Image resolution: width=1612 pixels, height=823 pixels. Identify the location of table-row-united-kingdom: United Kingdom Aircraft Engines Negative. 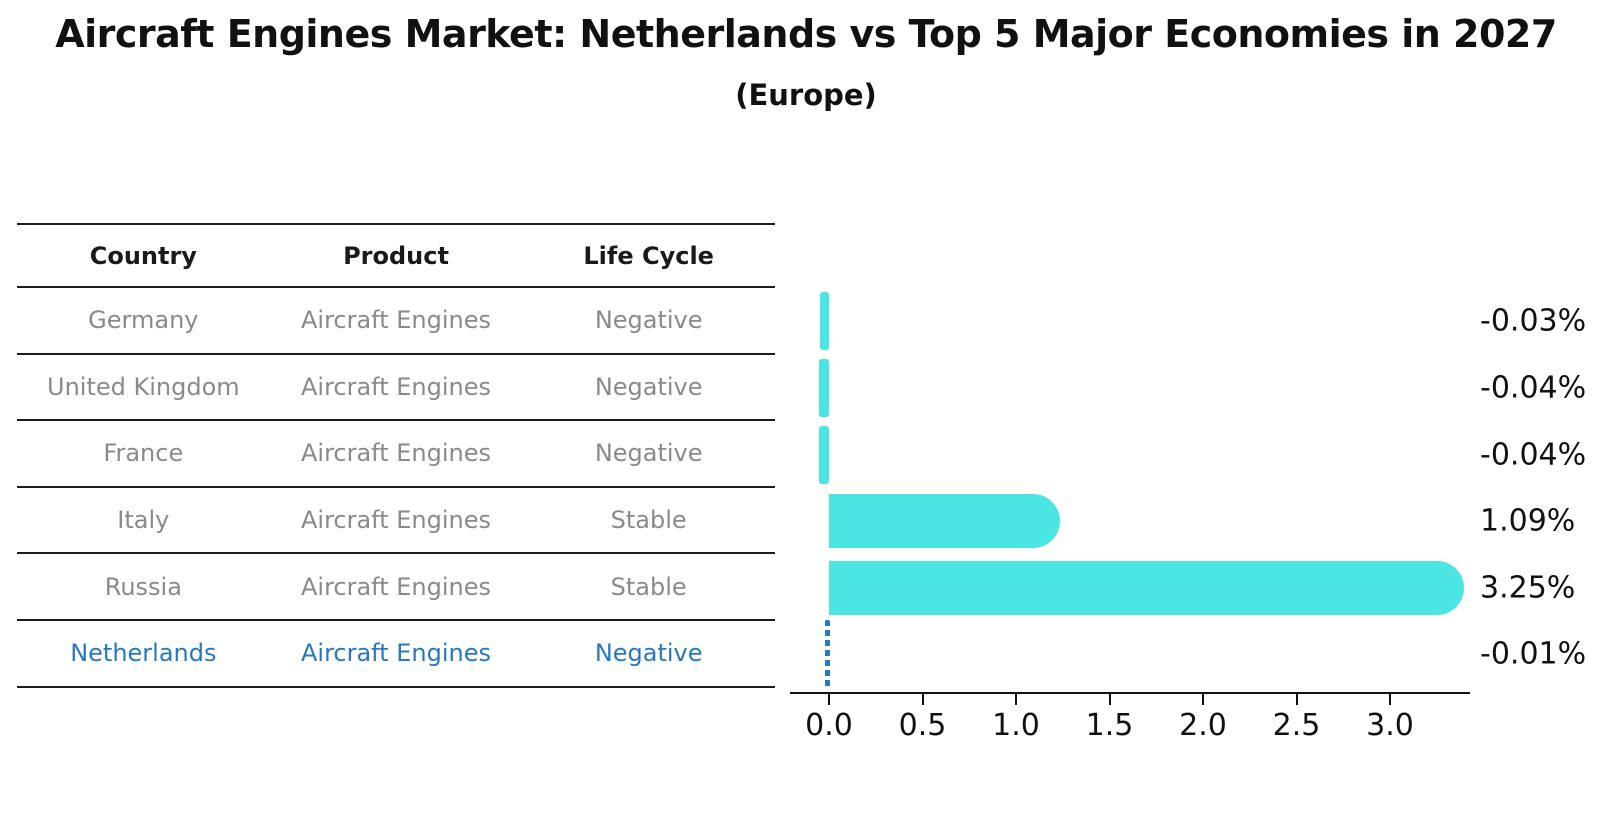
(396, 388).